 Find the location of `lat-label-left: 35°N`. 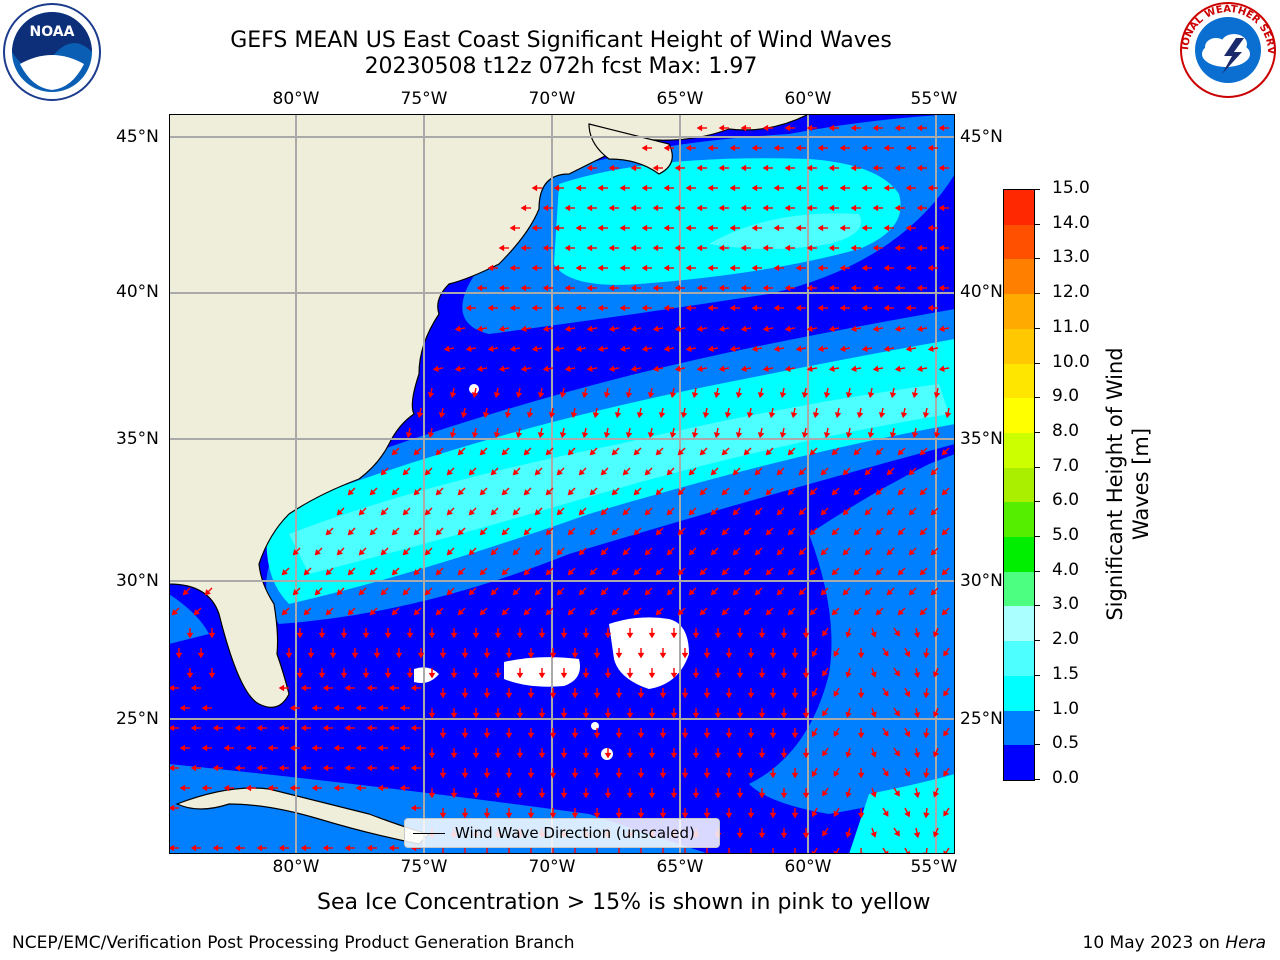

lat-label-left: 35°N is located at coordinates (137, 439).